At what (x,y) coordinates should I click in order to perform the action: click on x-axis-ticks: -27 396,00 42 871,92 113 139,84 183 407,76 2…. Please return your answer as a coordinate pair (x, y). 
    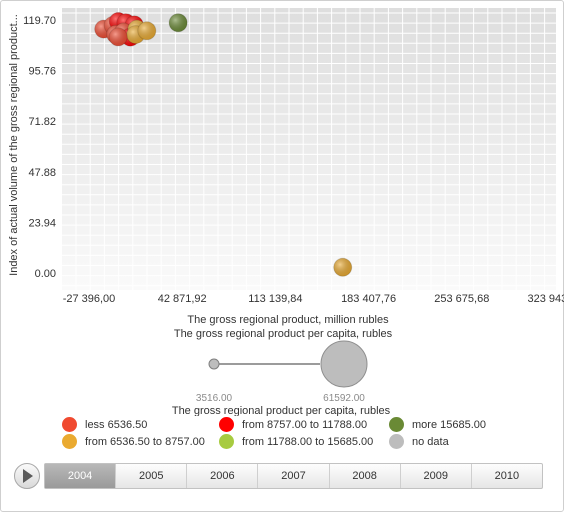
    Looking at the image, I should click on (313, 299).